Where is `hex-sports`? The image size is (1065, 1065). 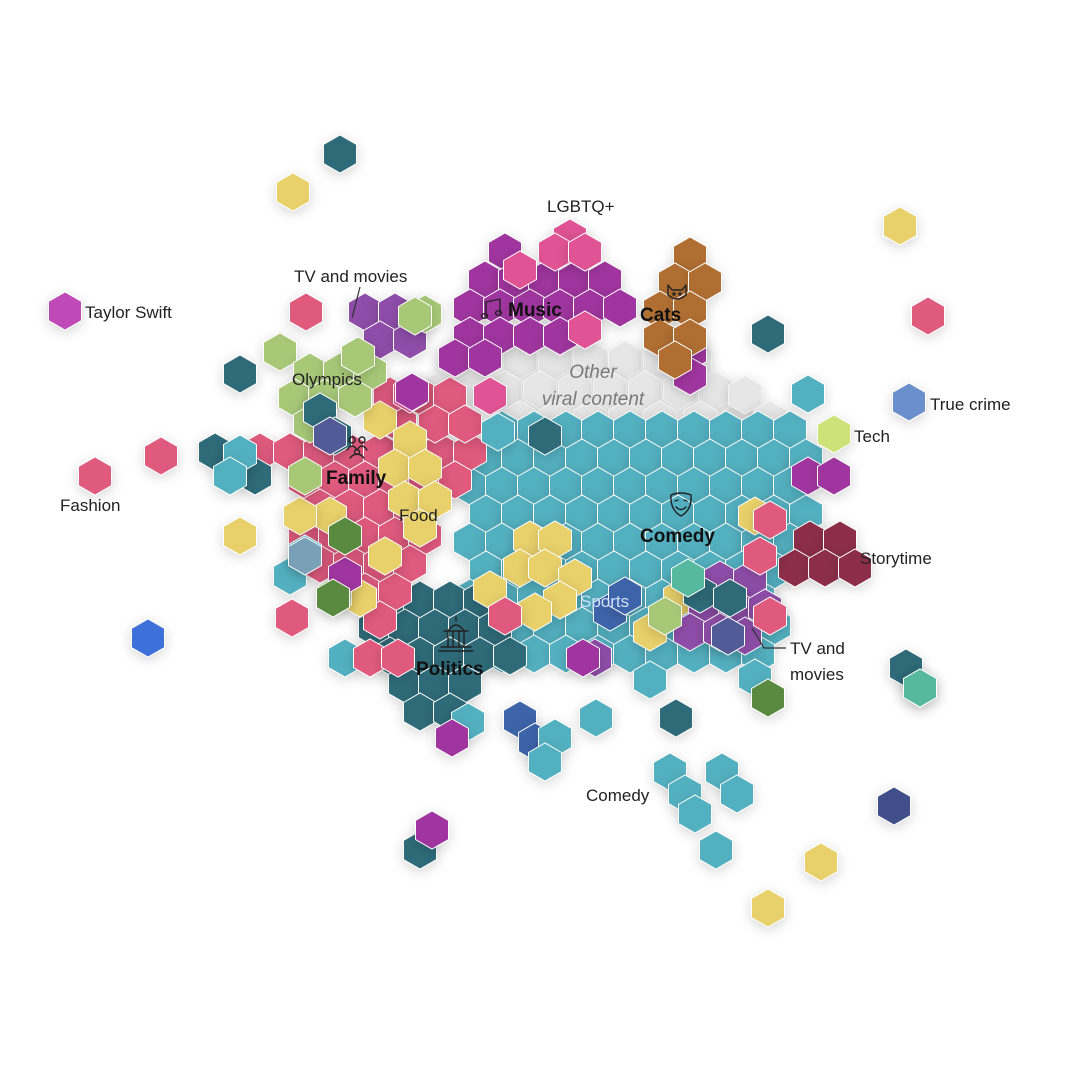
hex-sports is located at coordinates (625, 596).